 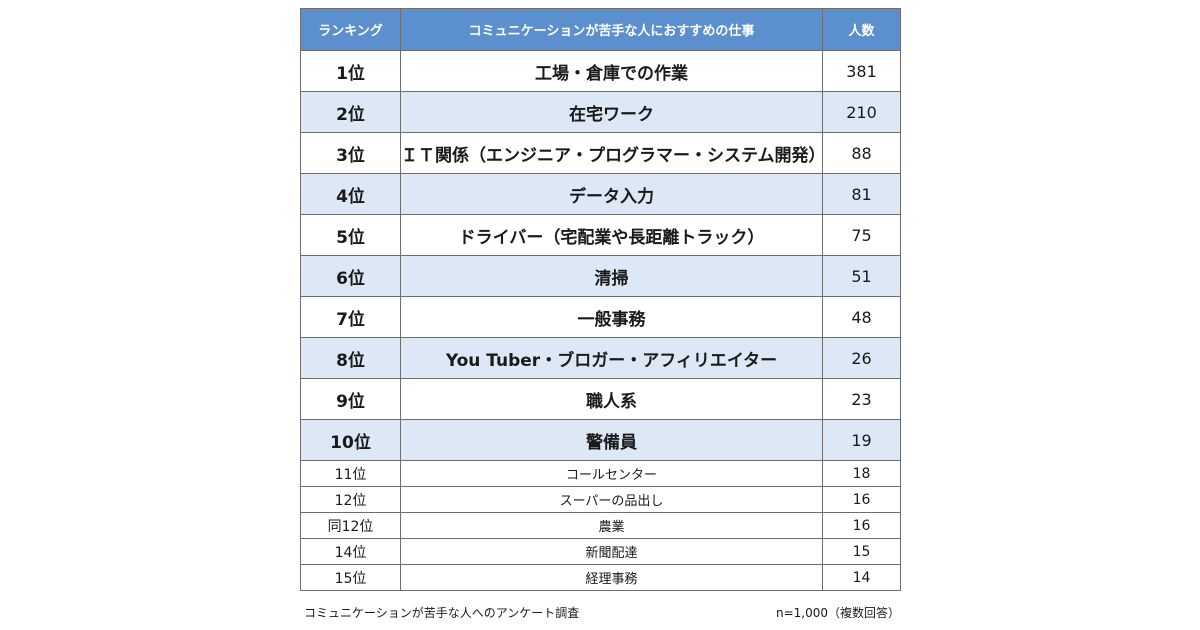 I want to click on header-rank: ランキング, so click(x=350, y=29).